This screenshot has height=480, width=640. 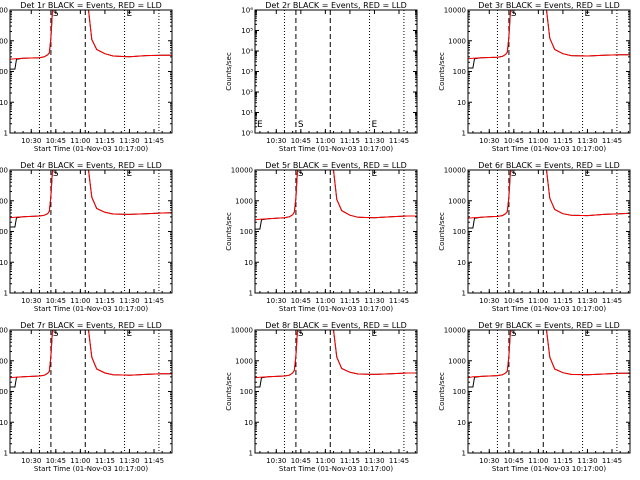 What do you see at coordinates (336, 5) in the screenshot?
I see `panel-title: Det 2r BLACK = Events, RED = LLD` at bounding box center [336, 5].